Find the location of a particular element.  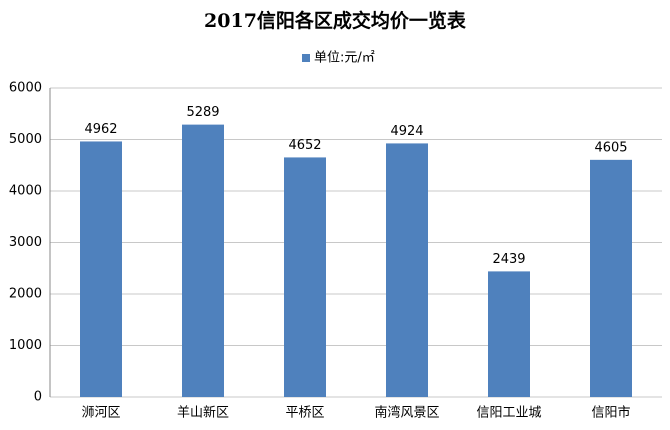

chart-title: 2017信阳各区成交均价一览表 is located at coordinates (335, 20).